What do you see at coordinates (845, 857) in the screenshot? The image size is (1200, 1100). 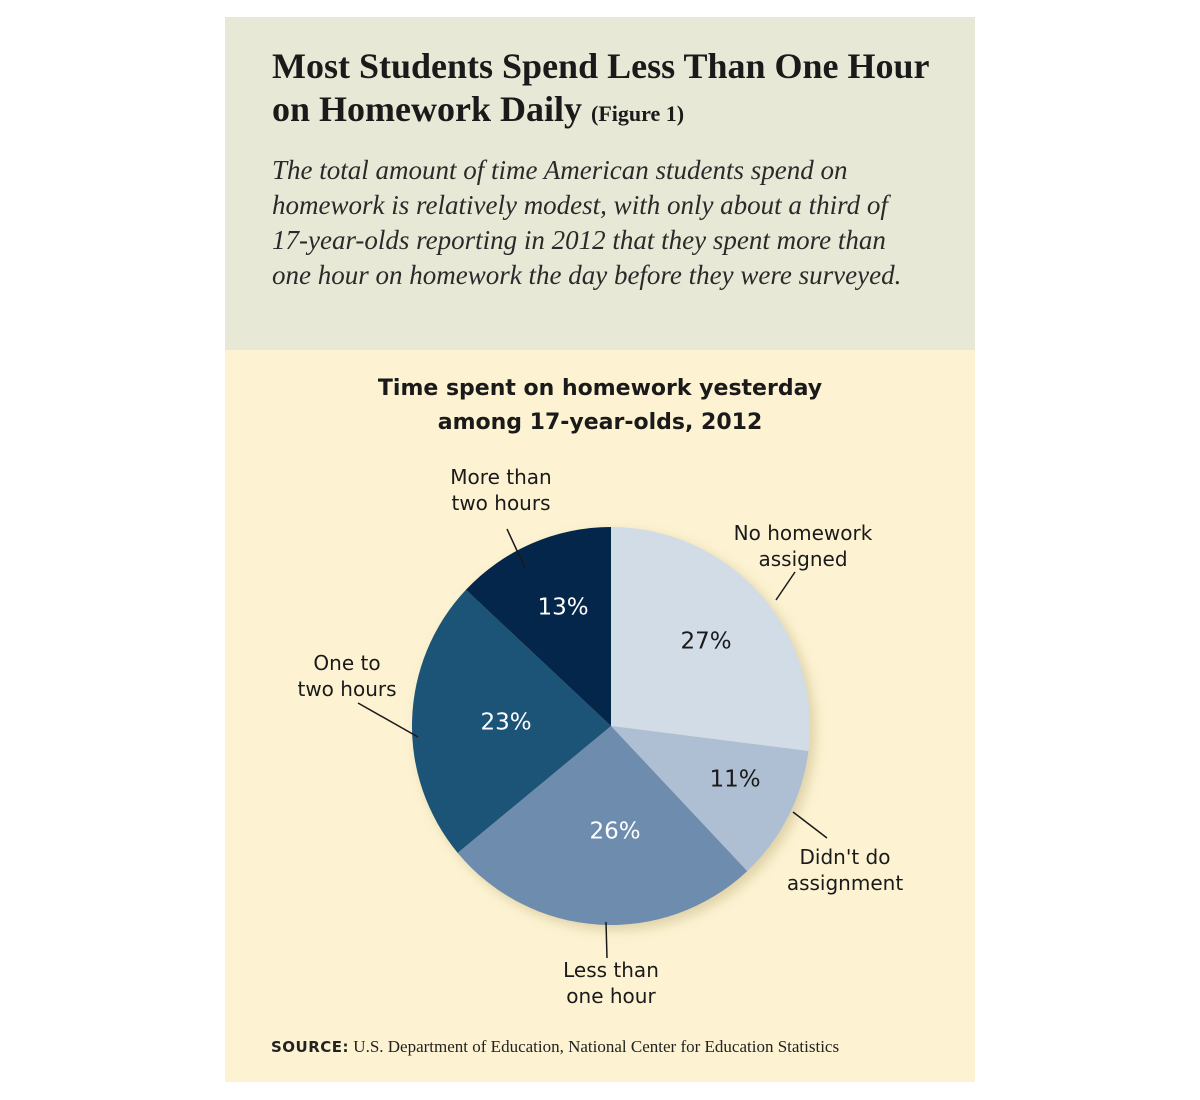 I see `slice-category-label-line: Didn't do` at bounding box center [845, 857].